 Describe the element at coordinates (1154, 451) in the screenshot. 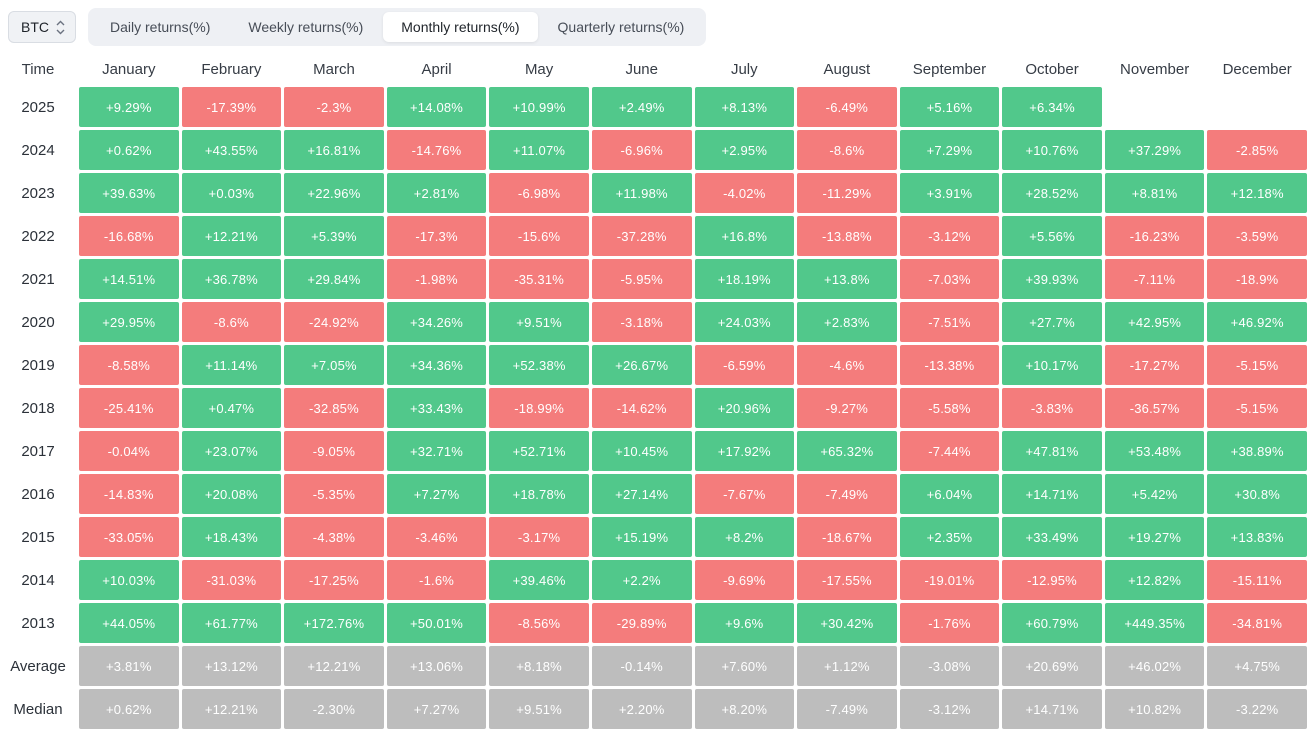

I see `return-cell: +53.48%` at that location.